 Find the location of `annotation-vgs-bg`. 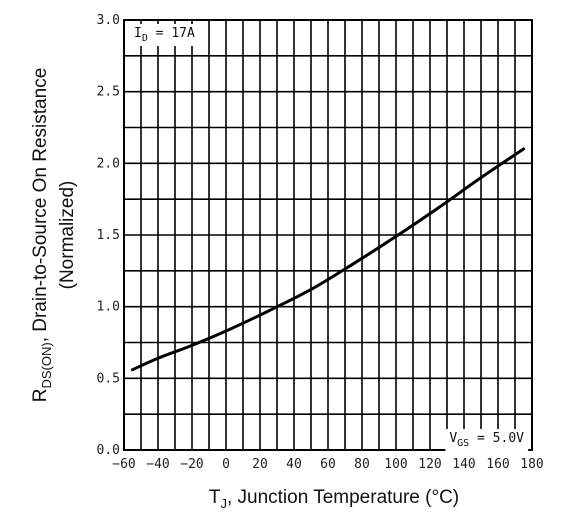

annotation-vgs-bg is located at coordinates (487, 440).